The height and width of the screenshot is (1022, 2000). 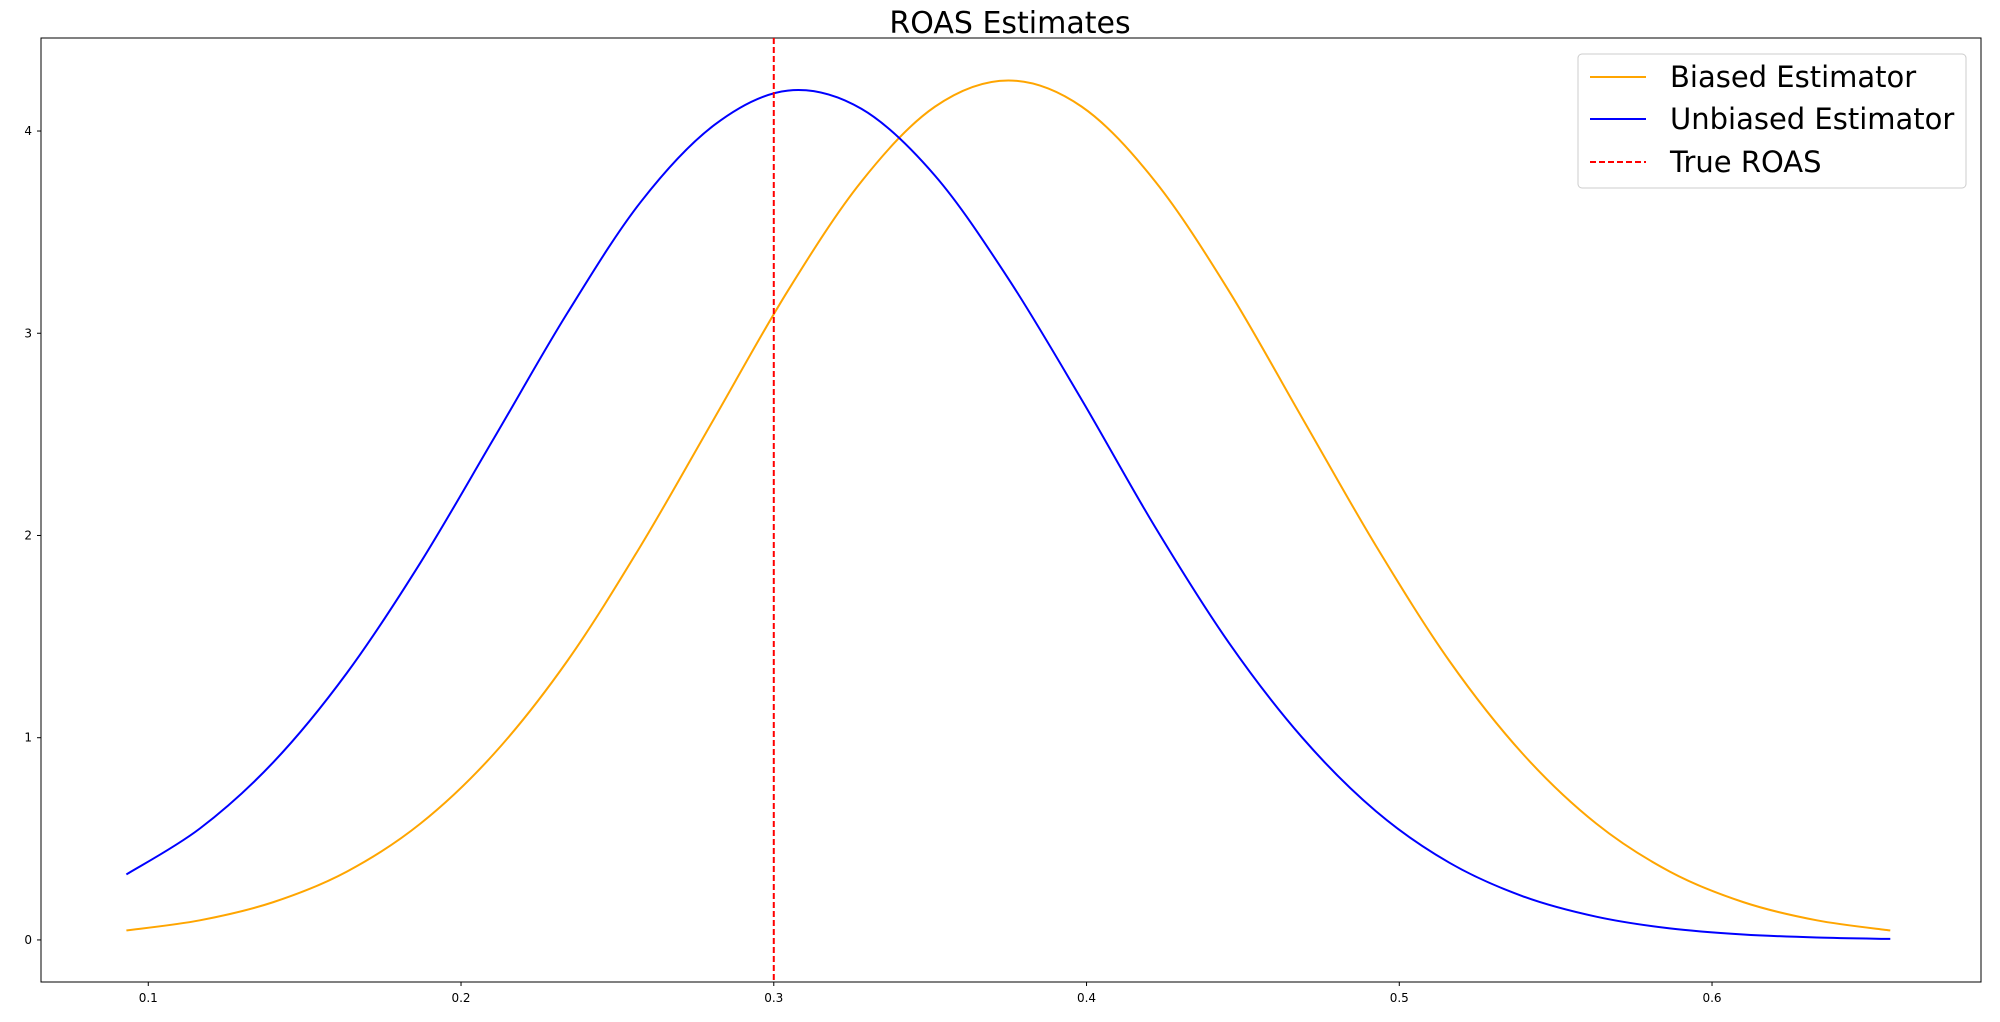 What do you see at coordinates (28, 131) in the screenshot?
I see `y-tick-label: 4` at bounding box center [28, 131].